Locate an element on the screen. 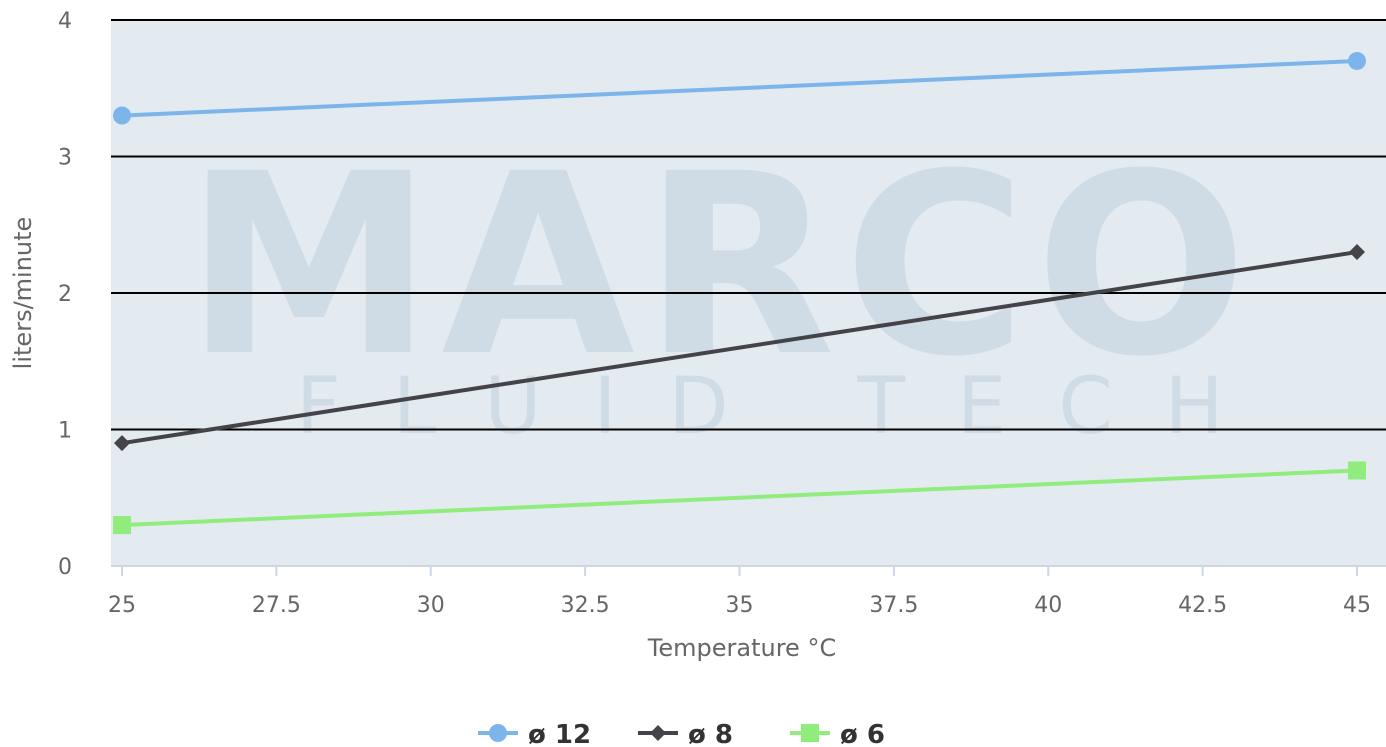 This screenshot has height=747, width=1386. legend-item: ø 12 is located at coordinates (534, 733).